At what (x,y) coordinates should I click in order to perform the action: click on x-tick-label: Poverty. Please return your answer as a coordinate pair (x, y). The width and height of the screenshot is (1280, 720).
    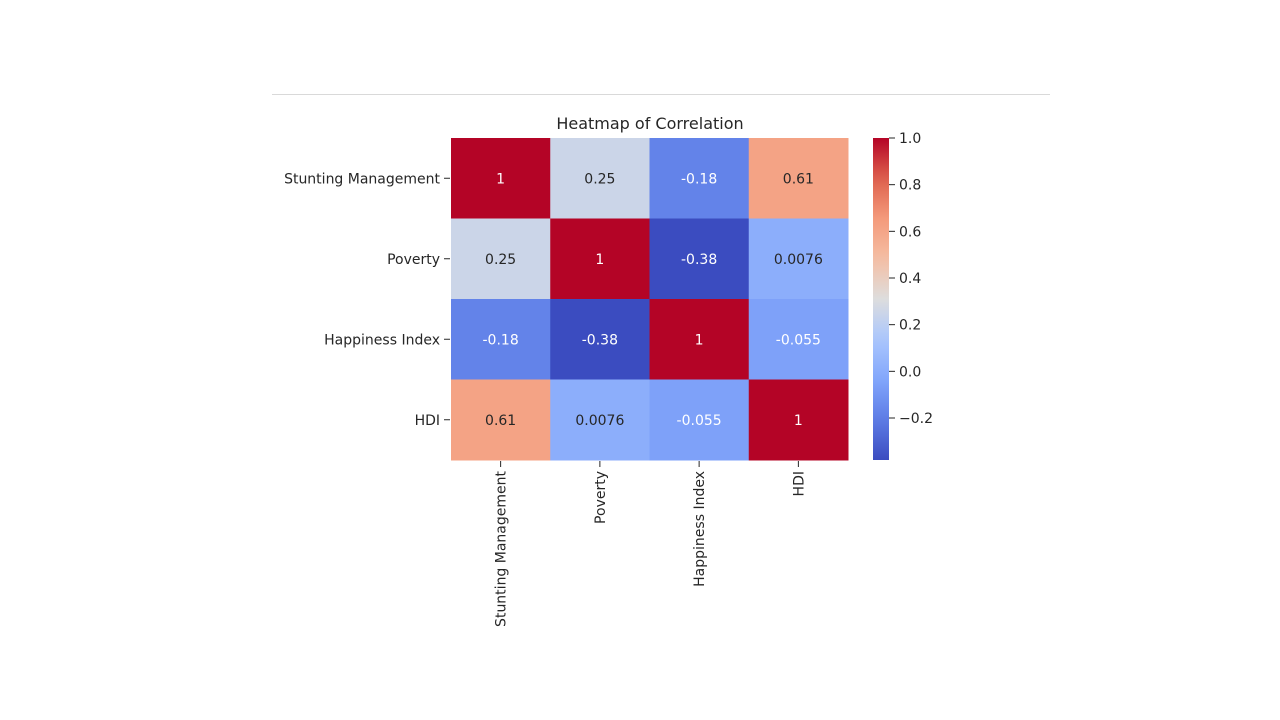
    Looking at the image, I should click on (601, 497).